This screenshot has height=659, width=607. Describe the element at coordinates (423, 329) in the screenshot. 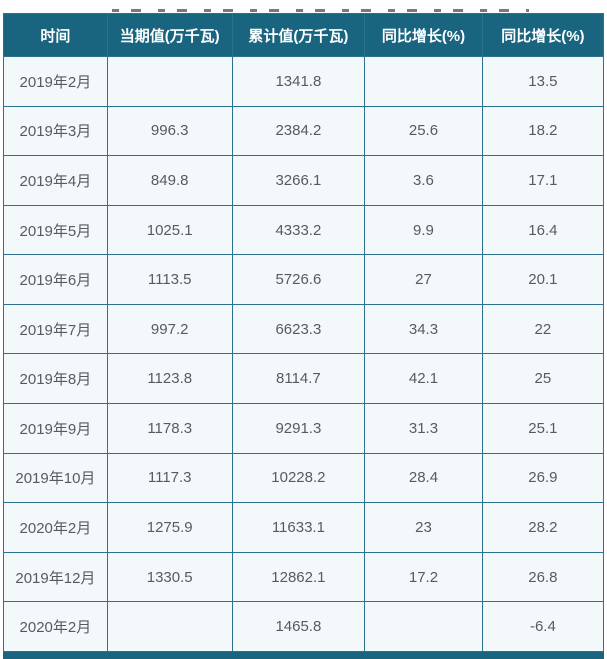

I see `table-cell: 34.3` at that location.